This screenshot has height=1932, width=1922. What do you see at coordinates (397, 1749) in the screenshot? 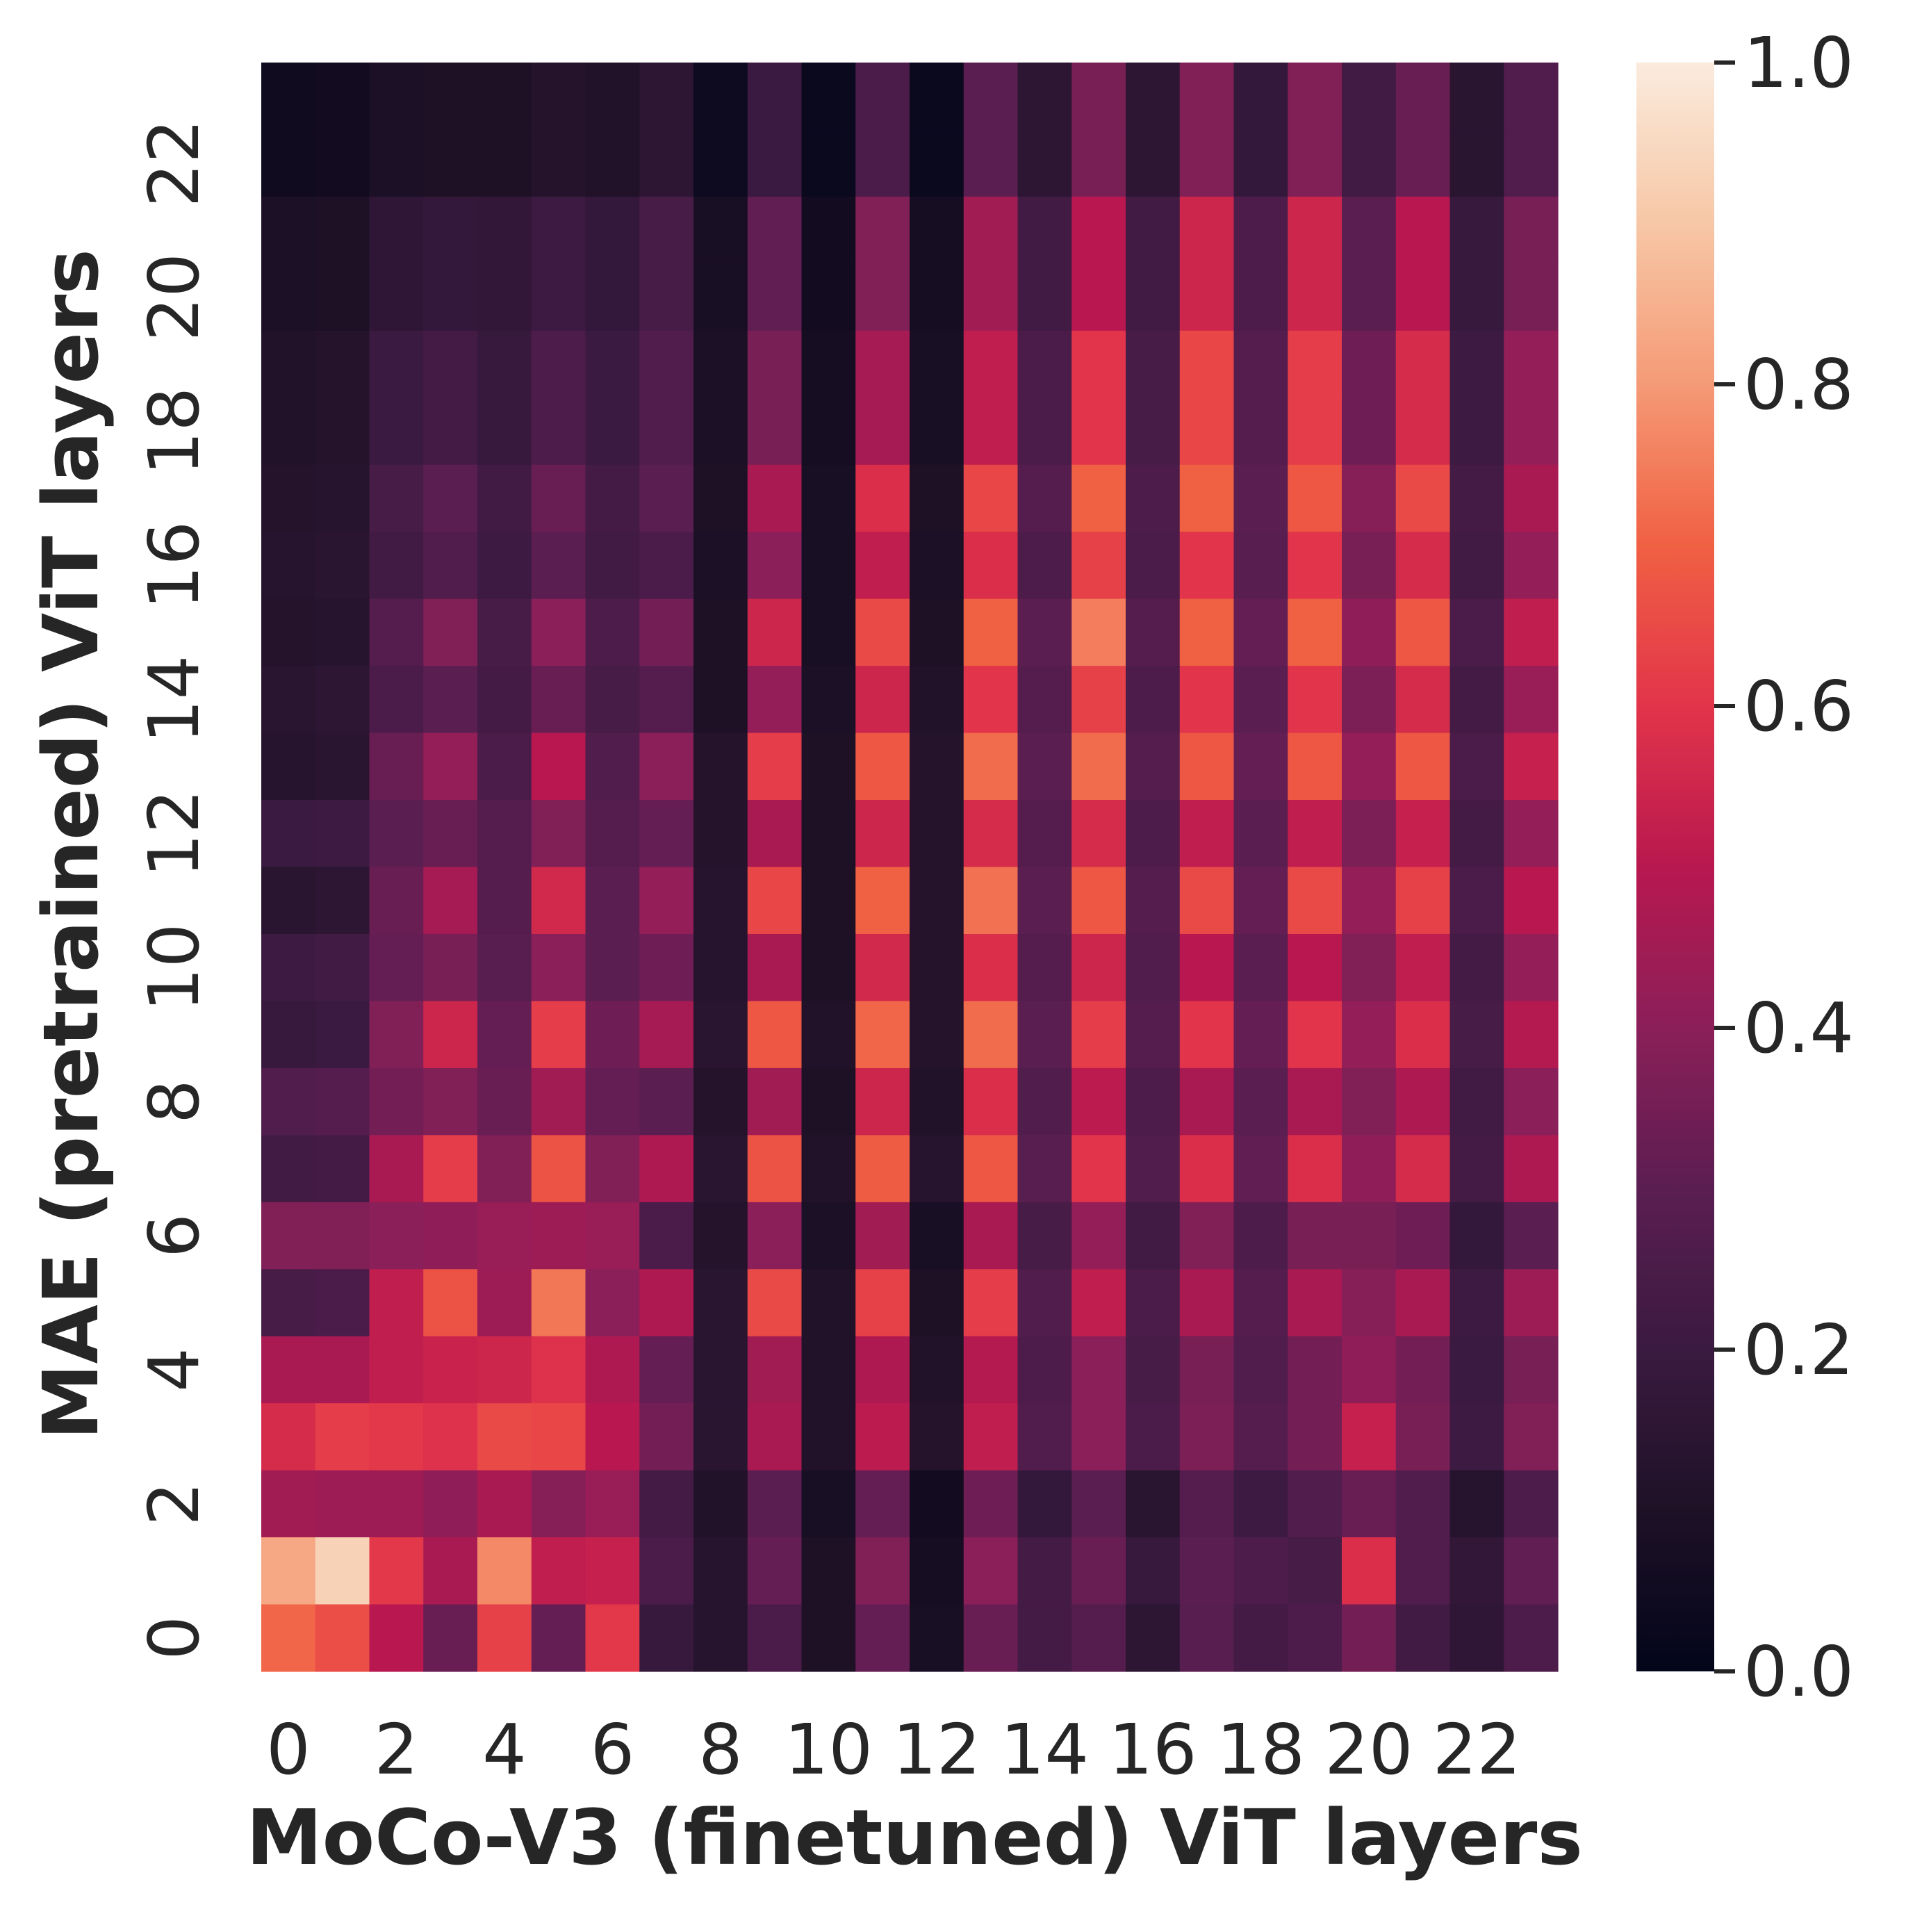
I see `x-tick-label: 2` at bounding box center [397, 1749].